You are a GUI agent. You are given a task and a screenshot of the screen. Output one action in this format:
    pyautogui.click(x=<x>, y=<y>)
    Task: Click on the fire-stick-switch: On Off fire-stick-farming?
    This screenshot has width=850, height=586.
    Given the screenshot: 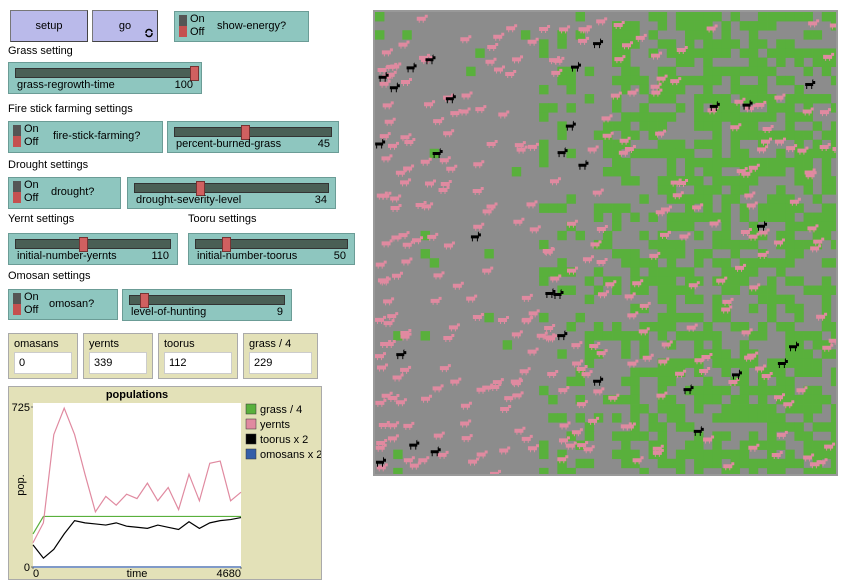 What is the action you would take?
    pyautogui.click(x=85, y=137)
    